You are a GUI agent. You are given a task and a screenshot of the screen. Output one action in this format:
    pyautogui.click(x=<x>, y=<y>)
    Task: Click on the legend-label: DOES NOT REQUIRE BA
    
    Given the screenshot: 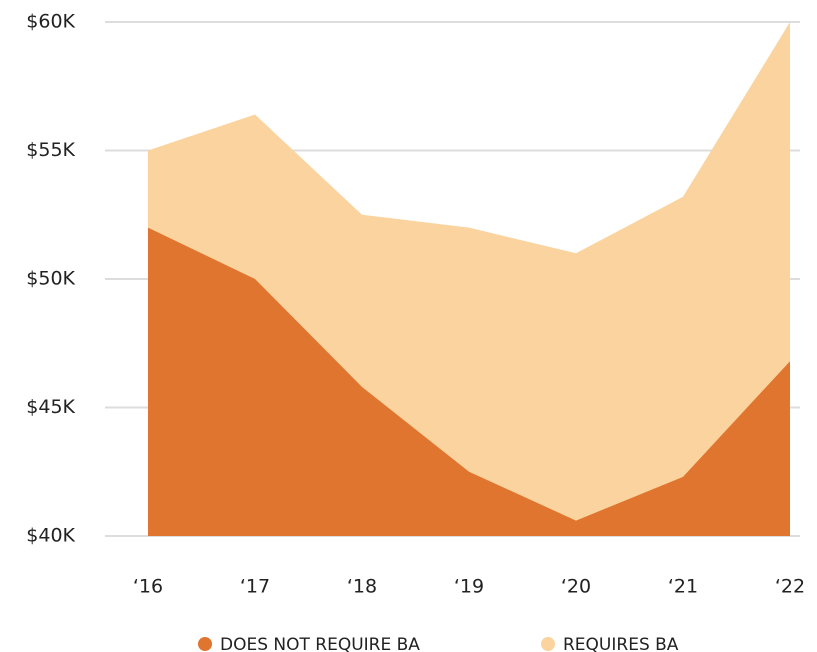 What is the action you would take?
    pyautogui.click(x=320, y=643)
    